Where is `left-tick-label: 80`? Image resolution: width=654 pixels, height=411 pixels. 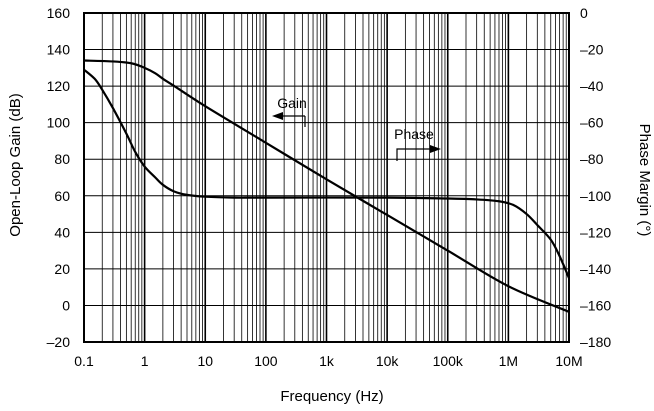
left-tick-label: 80 is located at coordinates (62, 159).